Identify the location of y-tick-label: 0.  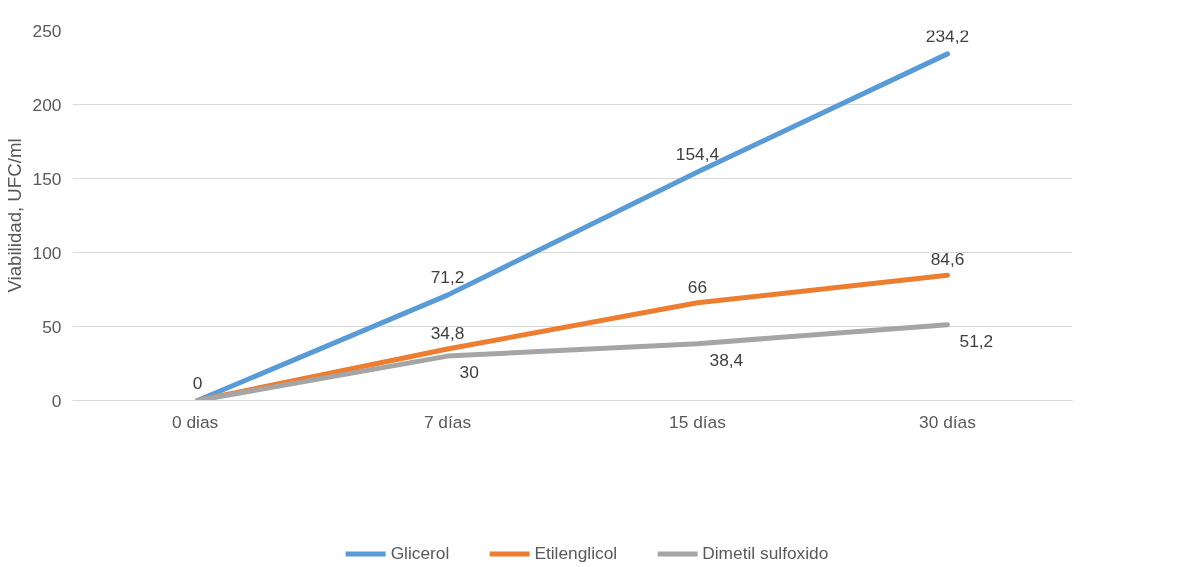
(56, 400).